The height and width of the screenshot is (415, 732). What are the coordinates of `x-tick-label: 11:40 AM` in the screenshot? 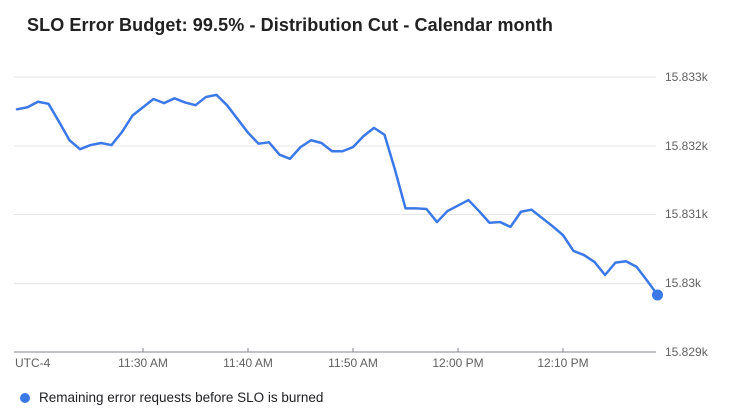 It's located at (248, 363).